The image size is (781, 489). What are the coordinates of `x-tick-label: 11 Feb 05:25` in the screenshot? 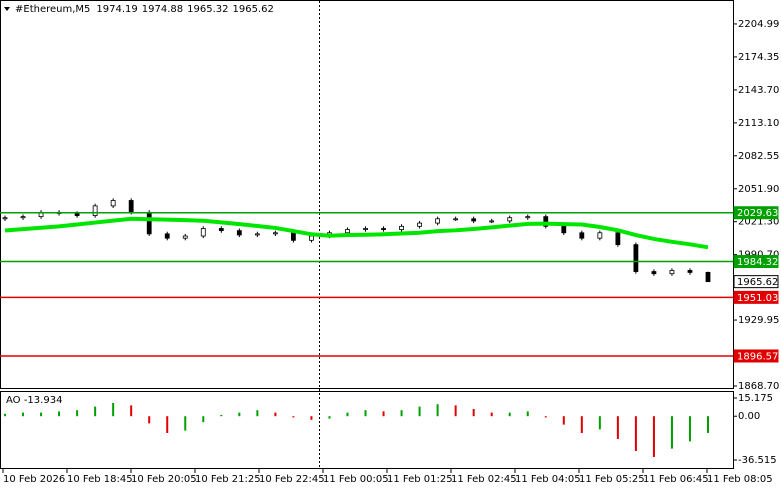 It's located at (612, 479).